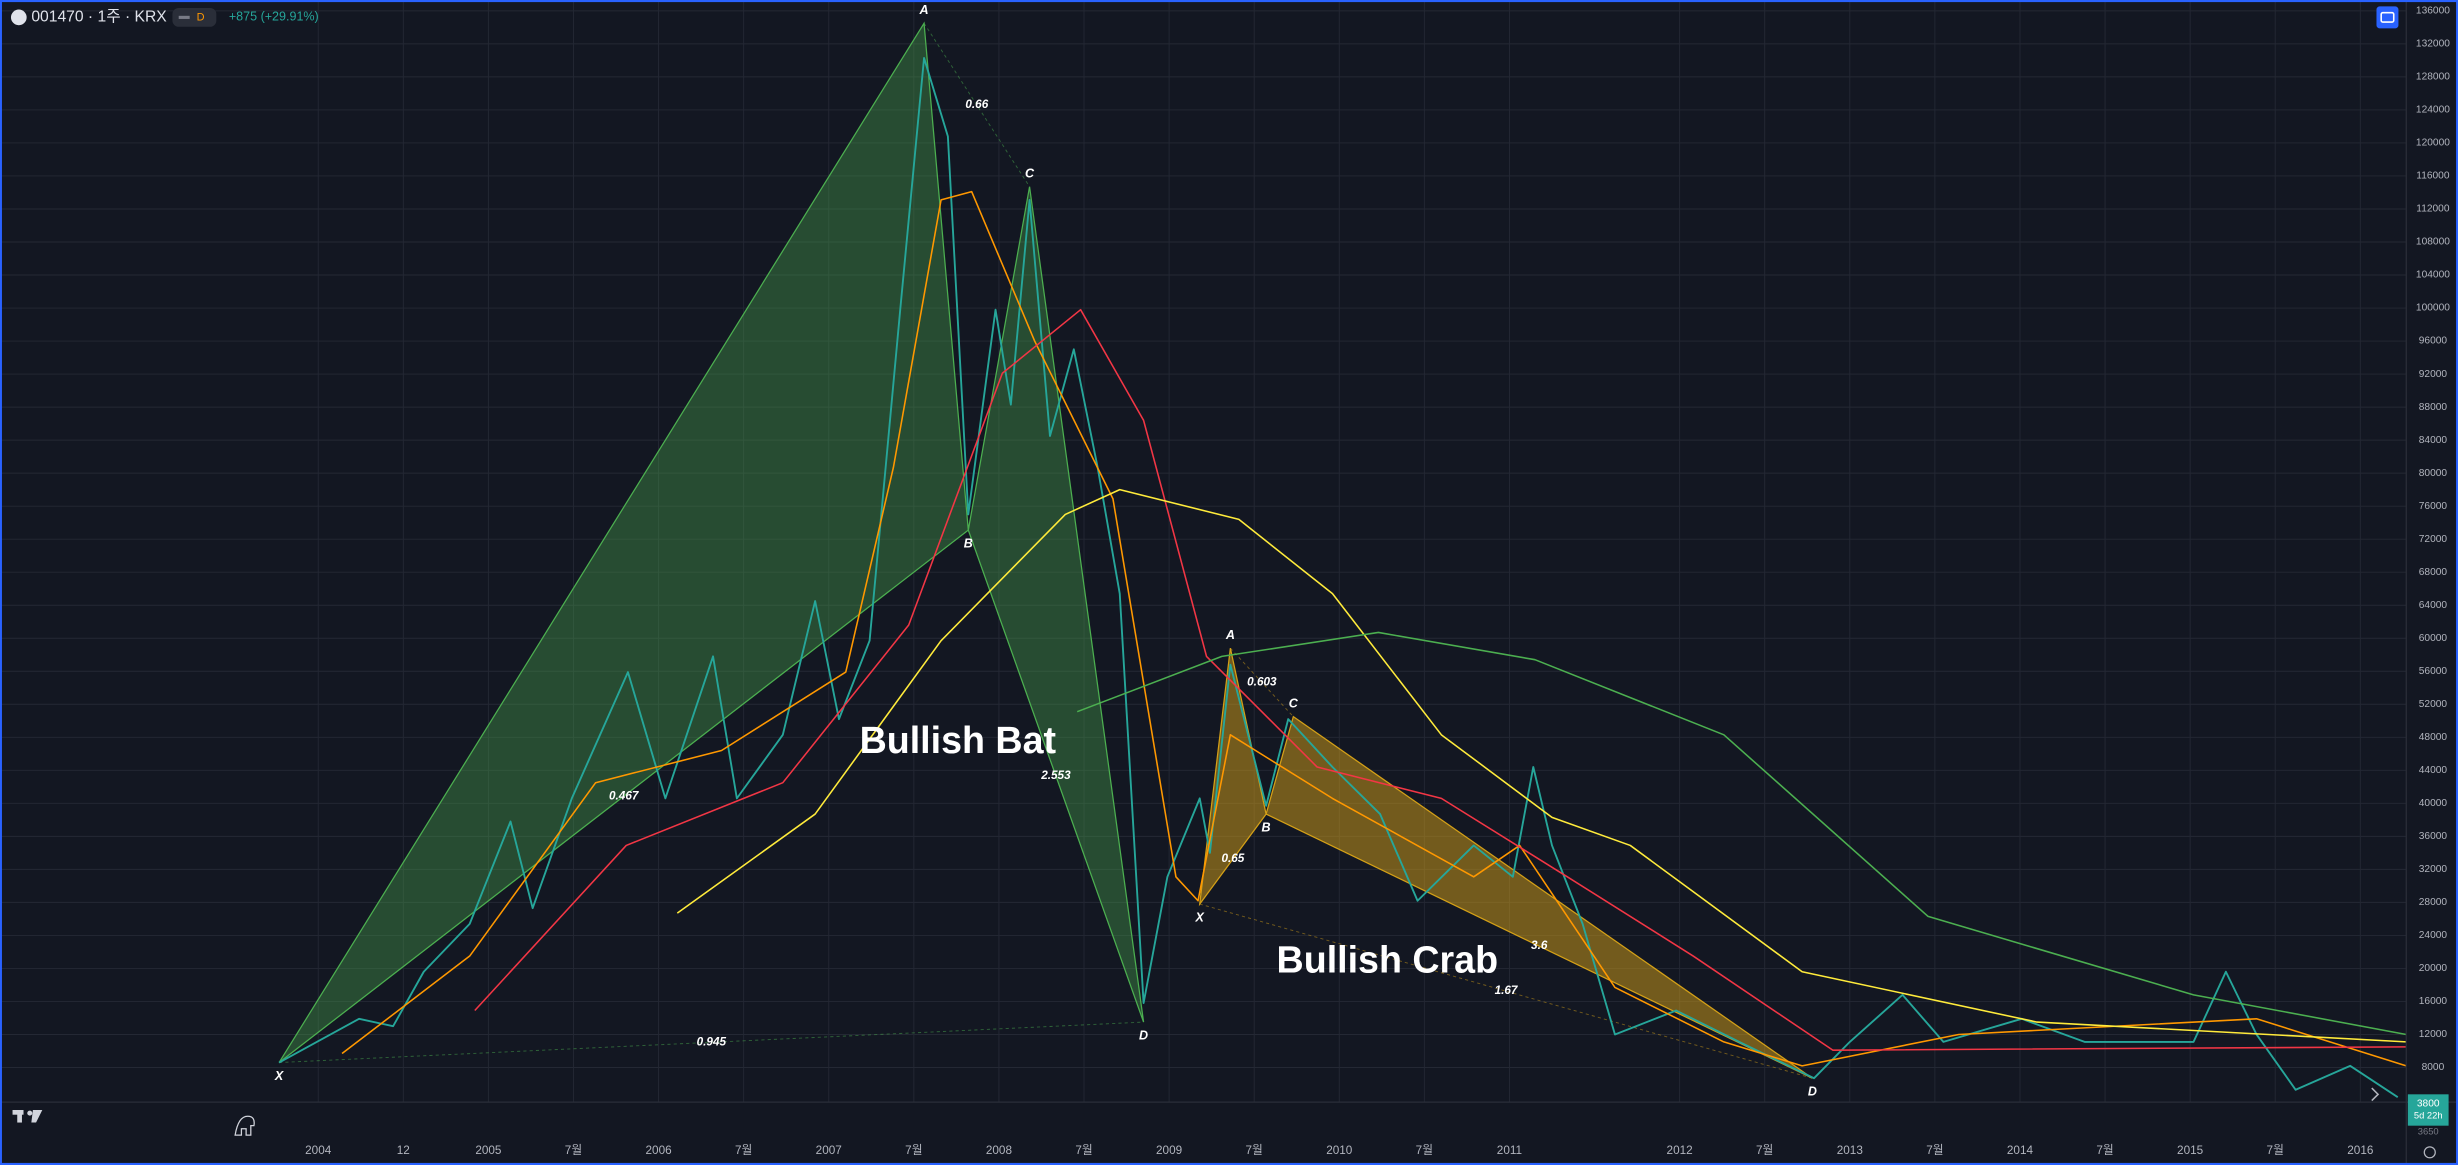 The height and width of the screenshot is (1165, 2458). What do you see at coordinates (2433, 242) in the screenshot?
I see `y-tick-label: 108000` at bounding box center [2433, 242].